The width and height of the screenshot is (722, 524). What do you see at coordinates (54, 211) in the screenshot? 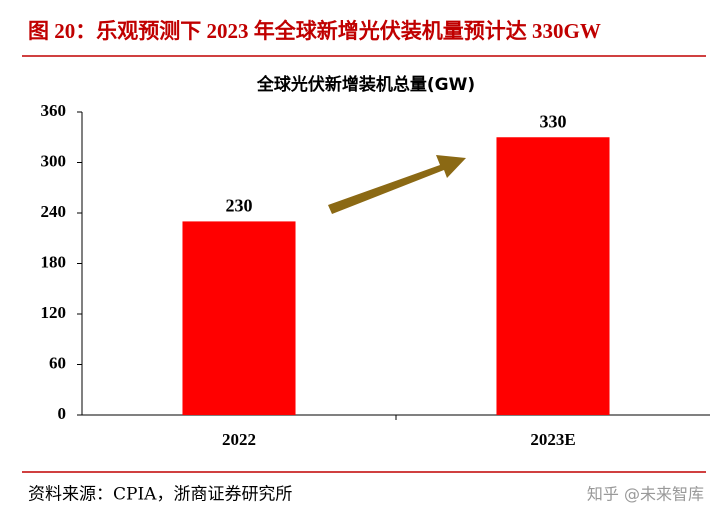
I see `y-tick-label: 240` at bounding box center [54, 211].